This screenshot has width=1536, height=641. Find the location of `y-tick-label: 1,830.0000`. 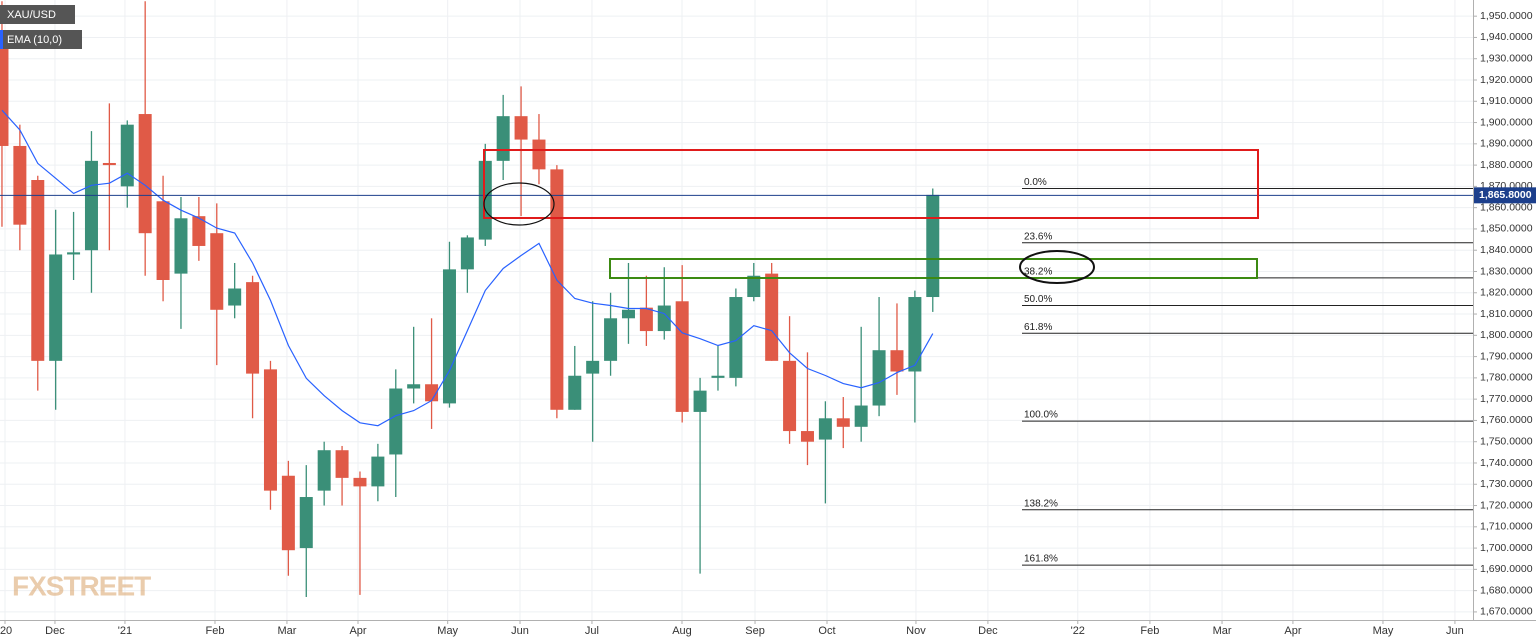

y-tick-label: 1,830.0000 is located at coordinates (1506, 271).